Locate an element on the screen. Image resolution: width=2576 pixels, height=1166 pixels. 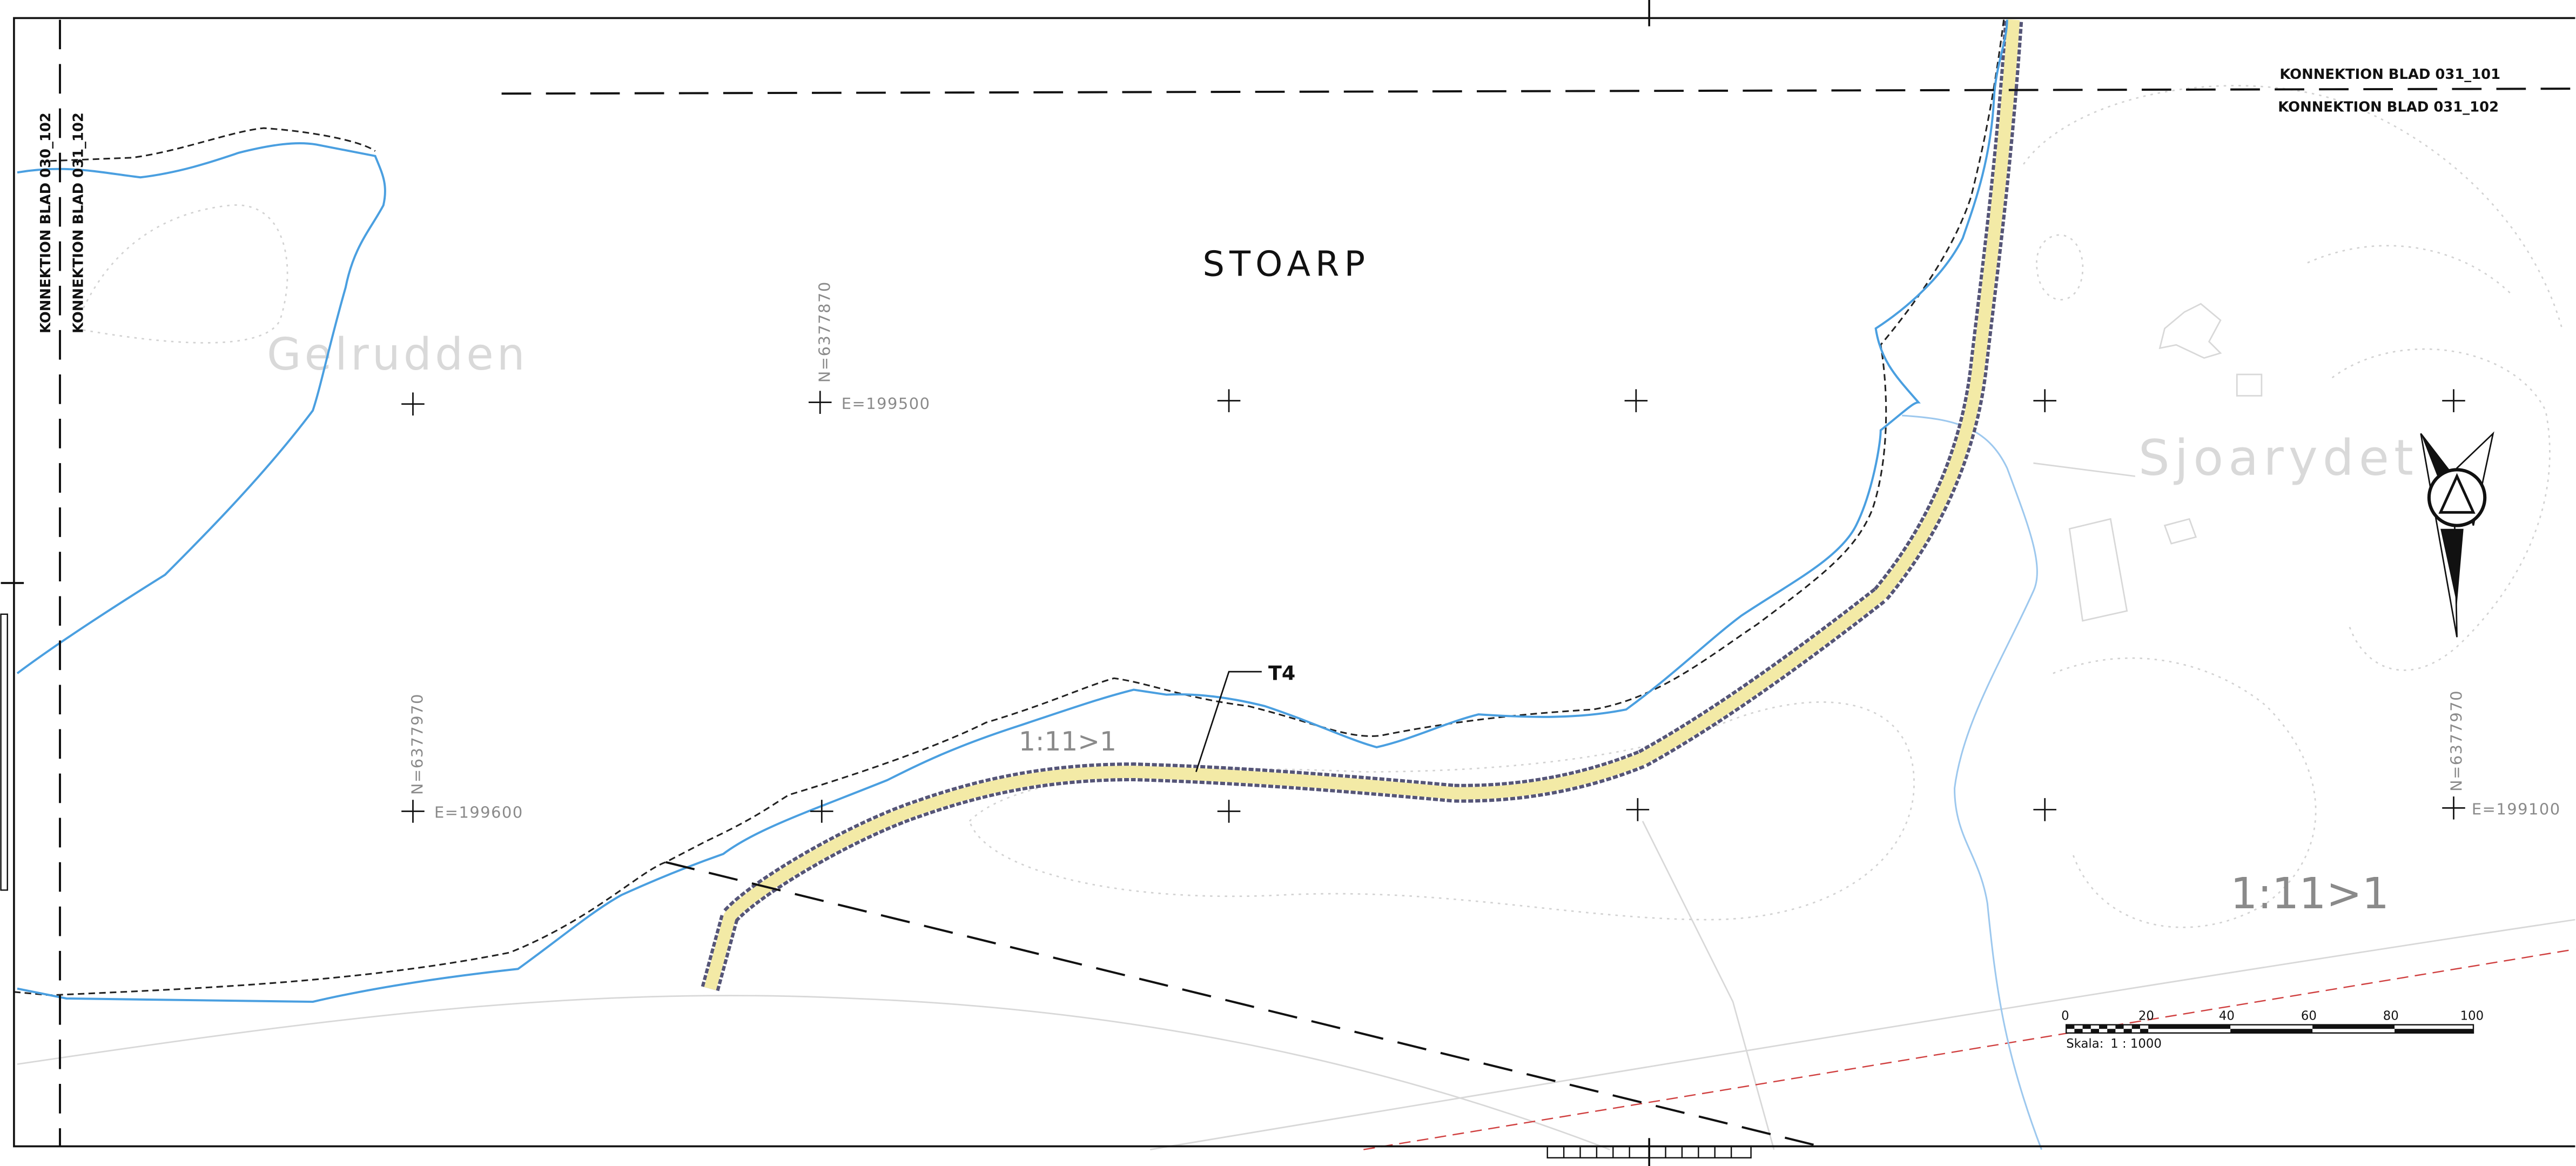
place-name-gelrudden: Gelrudden is located at coordinates (397, 354).